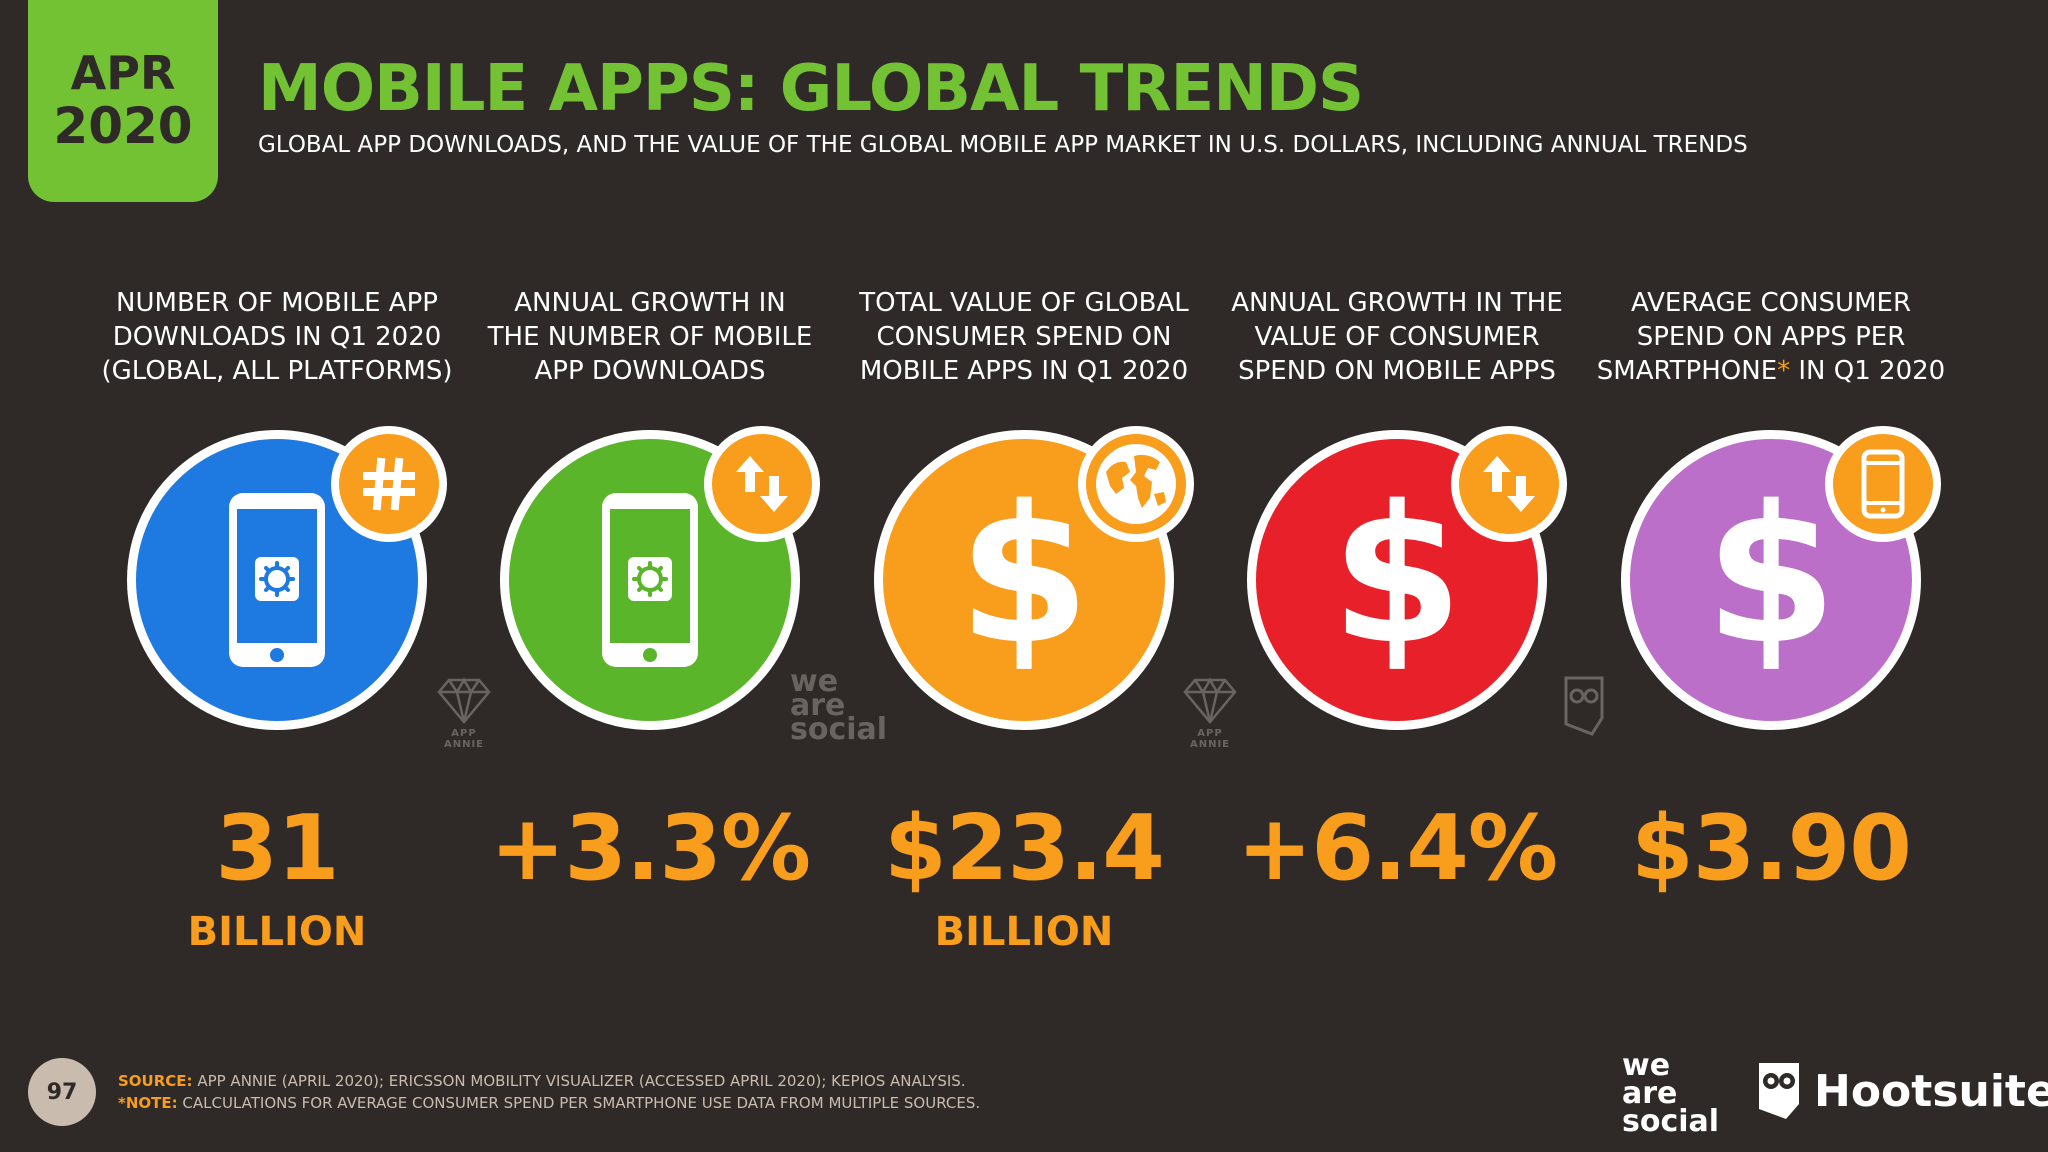  Describe the element at coordinates (1024, 848) in the screenshot. I see `stat-value: $23.4` at that location.